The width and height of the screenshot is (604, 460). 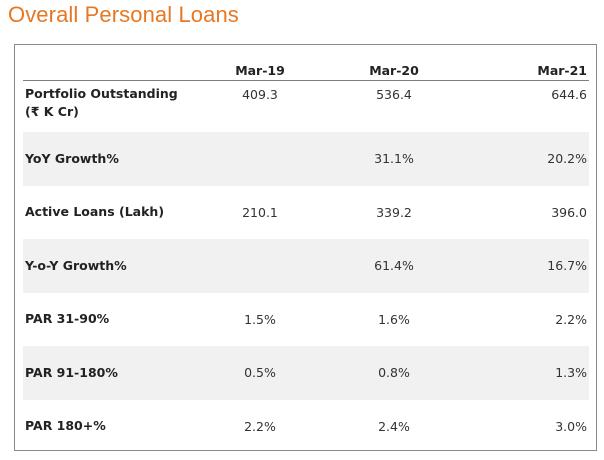 What do you see at coordinates (306, 320) in the screenshot?
I see `table-row: PAR 31-90% 1.5% 1.6% 2.2%` at bounding box center [306, 320].